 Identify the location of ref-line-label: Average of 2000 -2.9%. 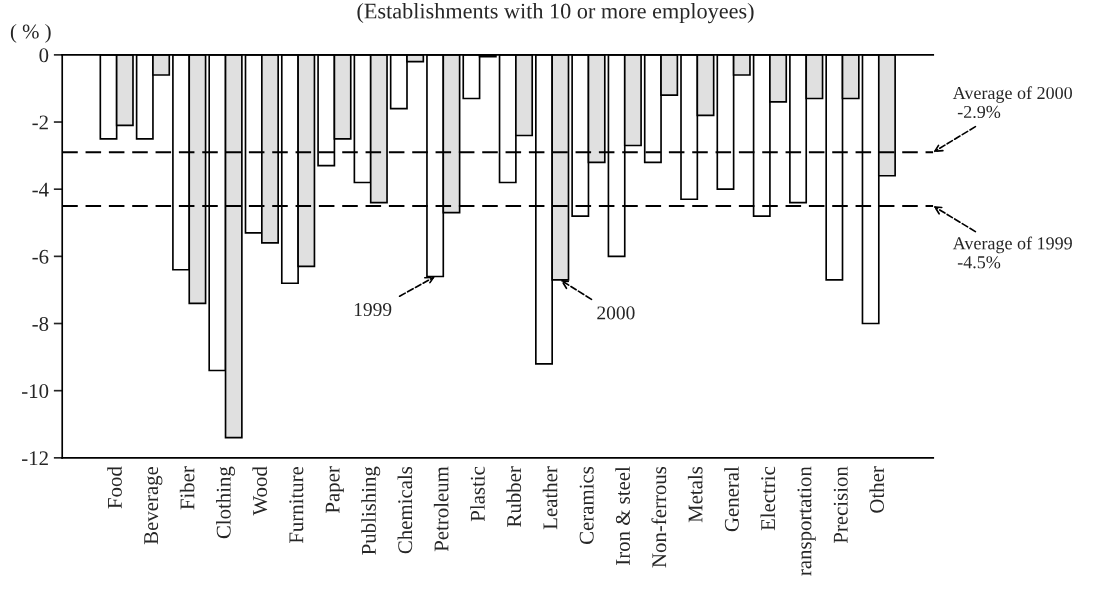
(1012, 102).